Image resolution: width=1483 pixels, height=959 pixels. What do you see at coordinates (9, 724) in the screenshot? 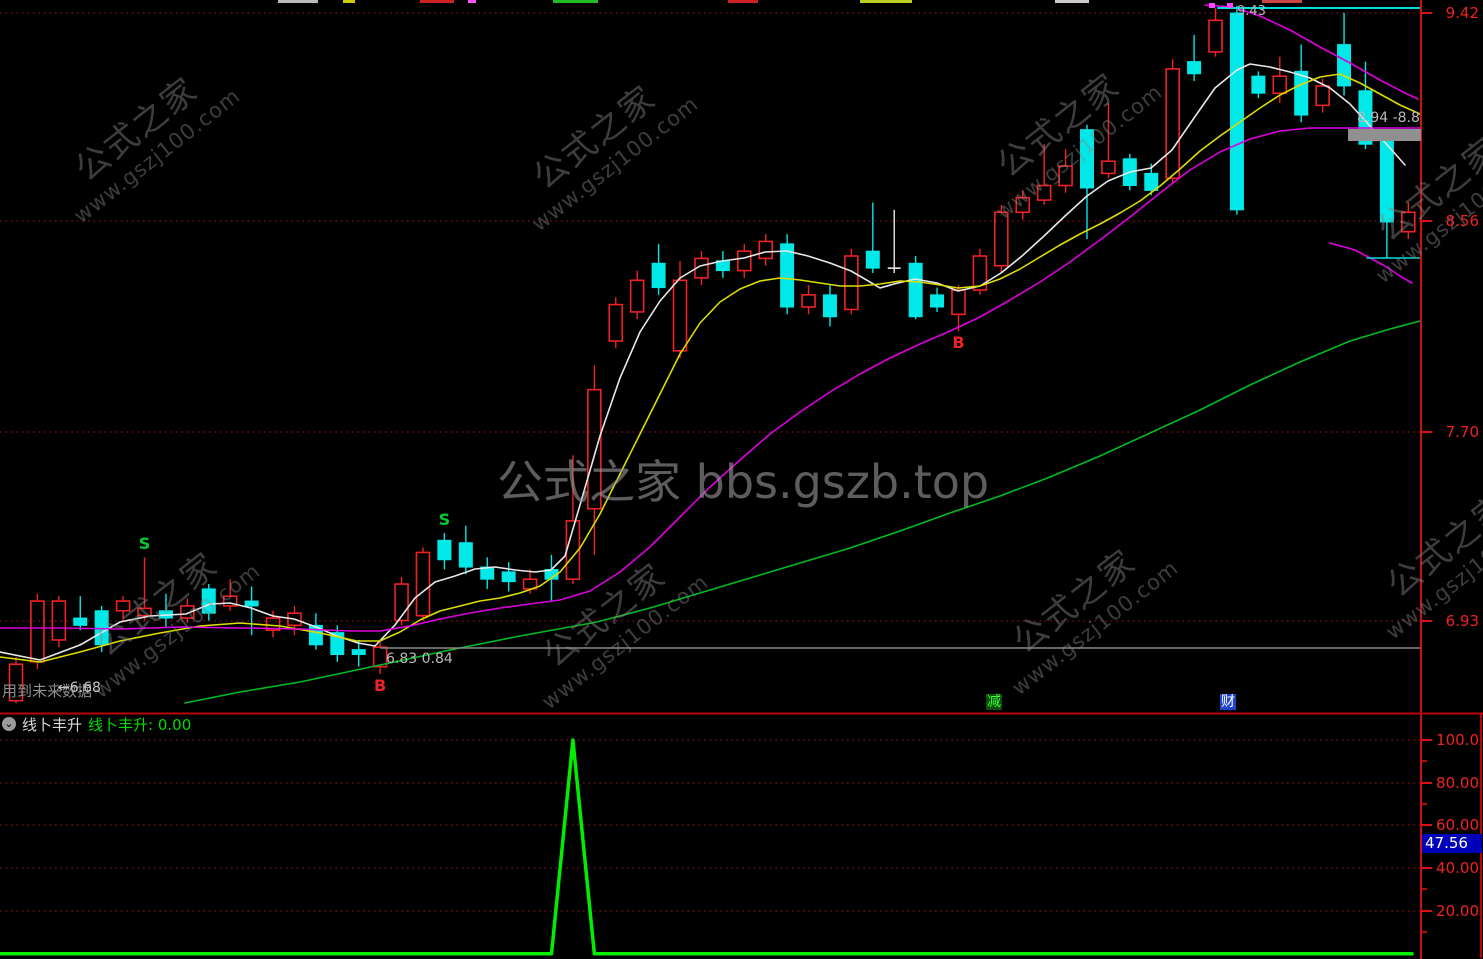
I see `collapse-chevron-icon: ⌄` at bounding box center [9, 724].